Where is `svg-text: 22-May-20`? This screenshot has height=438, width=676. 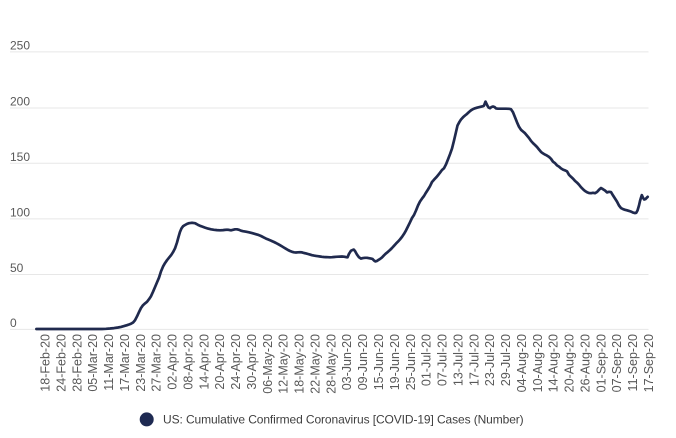
svg-text: 22-May-20 is located at coordinates (315, 364).